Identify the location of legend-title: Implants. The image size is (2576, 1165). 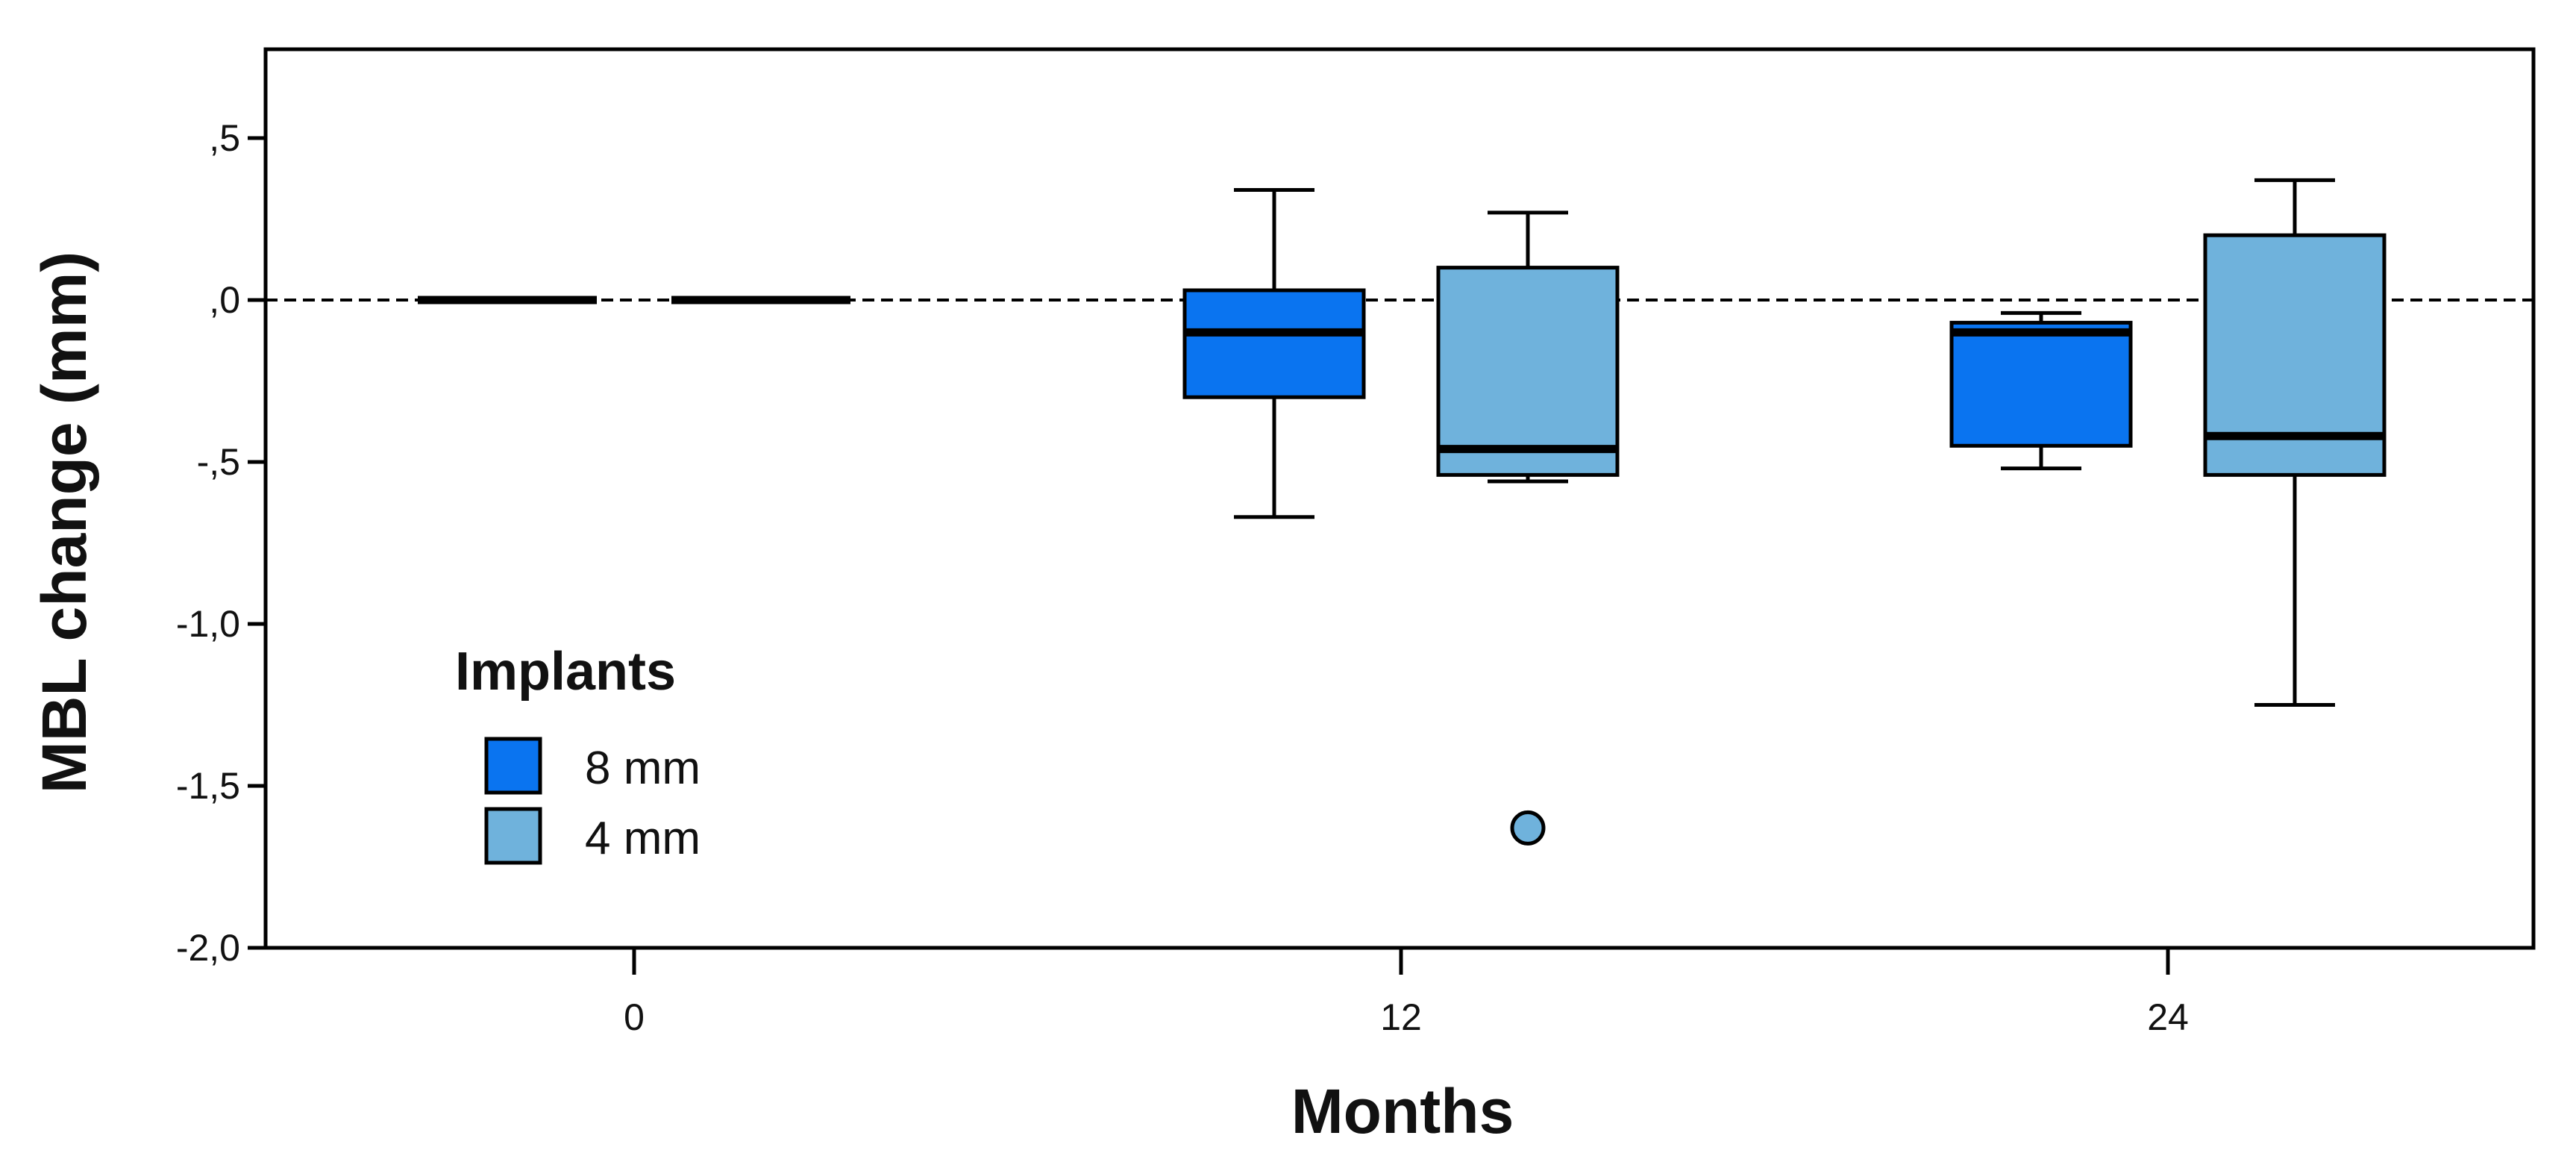
(565, 672).